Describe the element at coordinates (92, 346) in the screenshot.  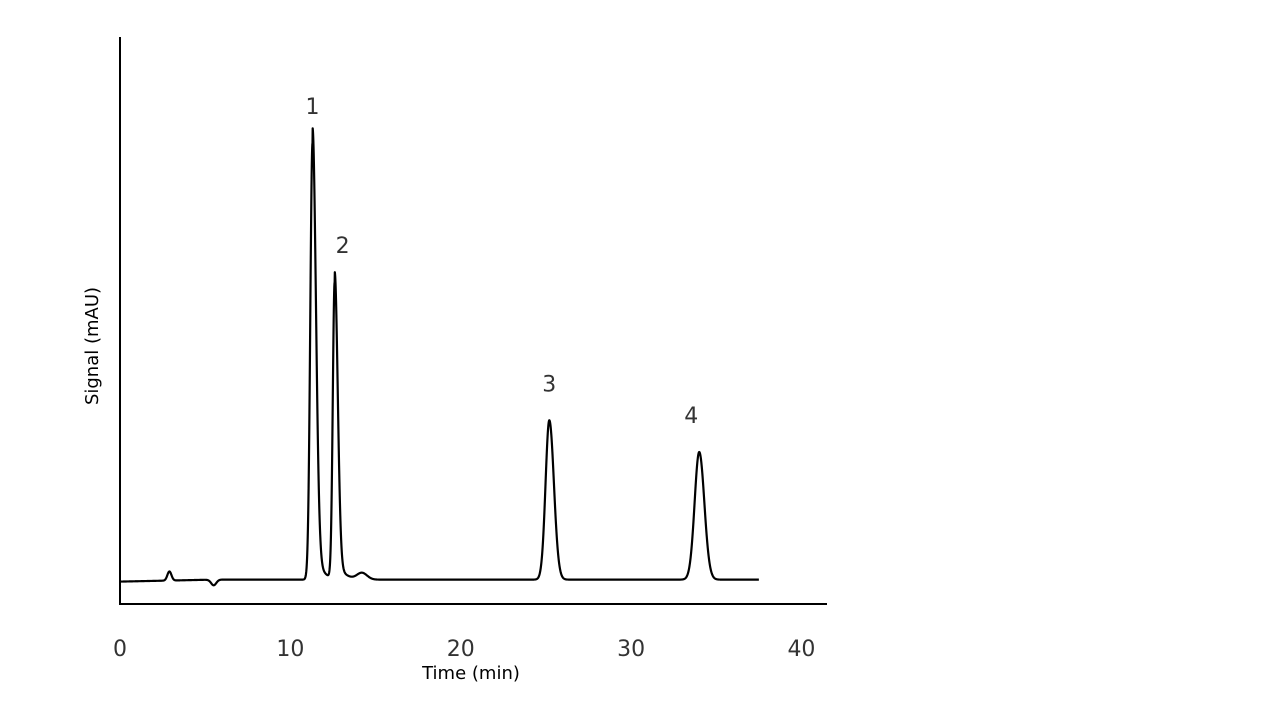
I see `y-axis-title: Signal (mAU)` at that location.